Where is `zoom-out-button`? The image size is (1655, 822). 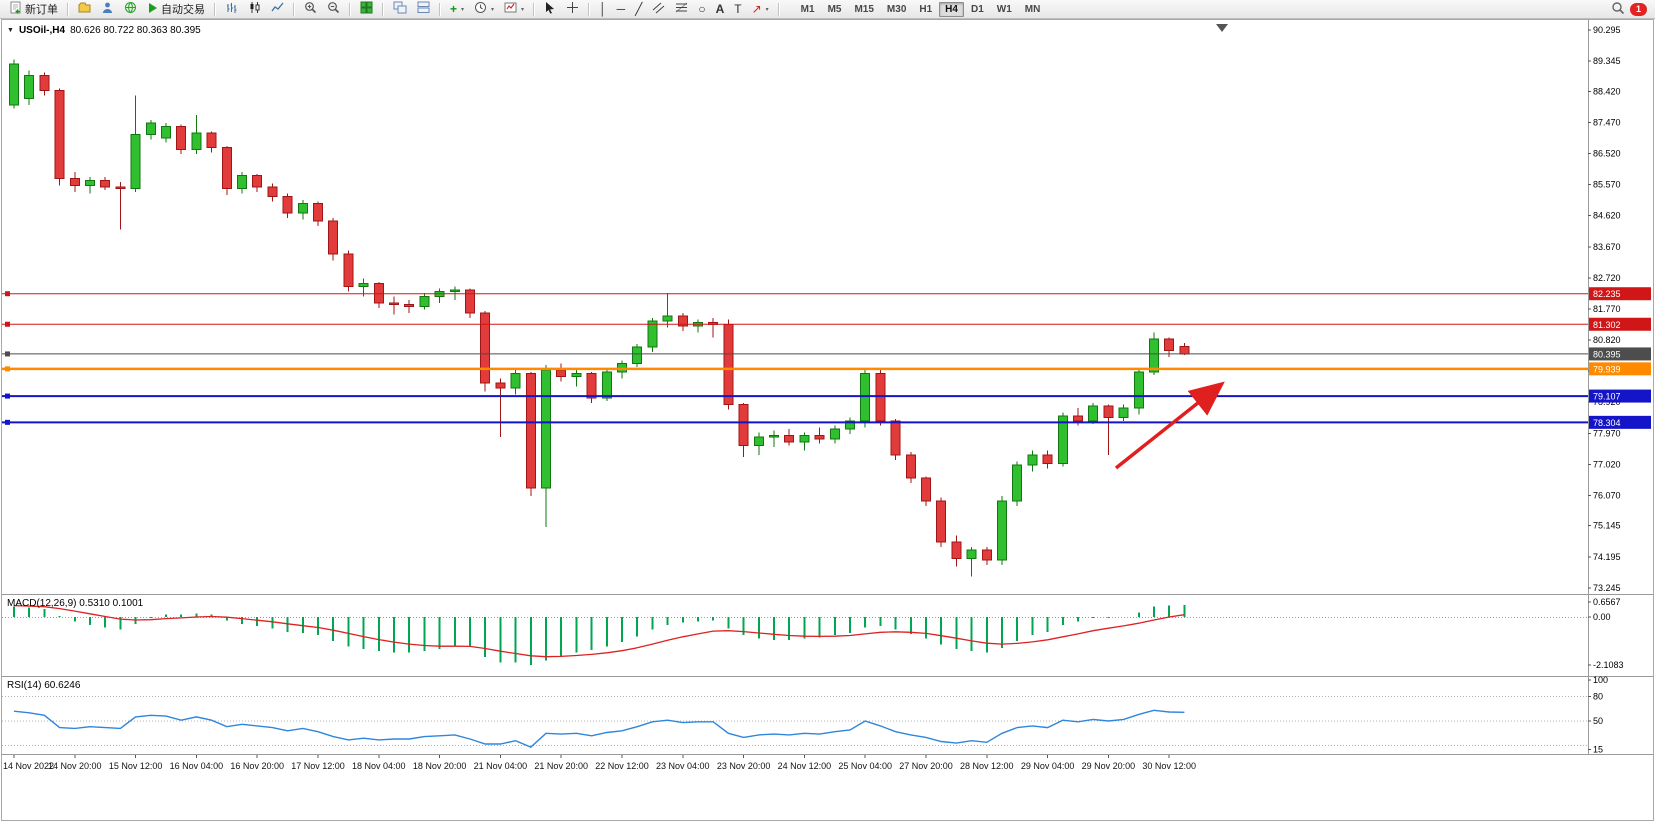
zoom-out-button is located at coordinates (333, 9).